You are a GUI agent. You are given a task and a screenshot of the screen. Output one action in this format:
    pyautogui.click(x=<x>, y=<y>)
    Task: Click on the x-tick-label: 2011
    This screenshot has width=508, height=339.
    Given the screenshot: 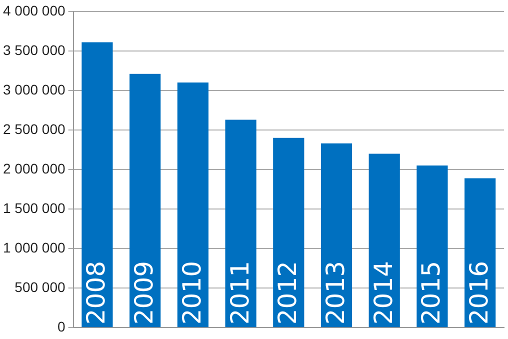 What is the action you would take?
    pyautogui.click(x=239, y=292)
    